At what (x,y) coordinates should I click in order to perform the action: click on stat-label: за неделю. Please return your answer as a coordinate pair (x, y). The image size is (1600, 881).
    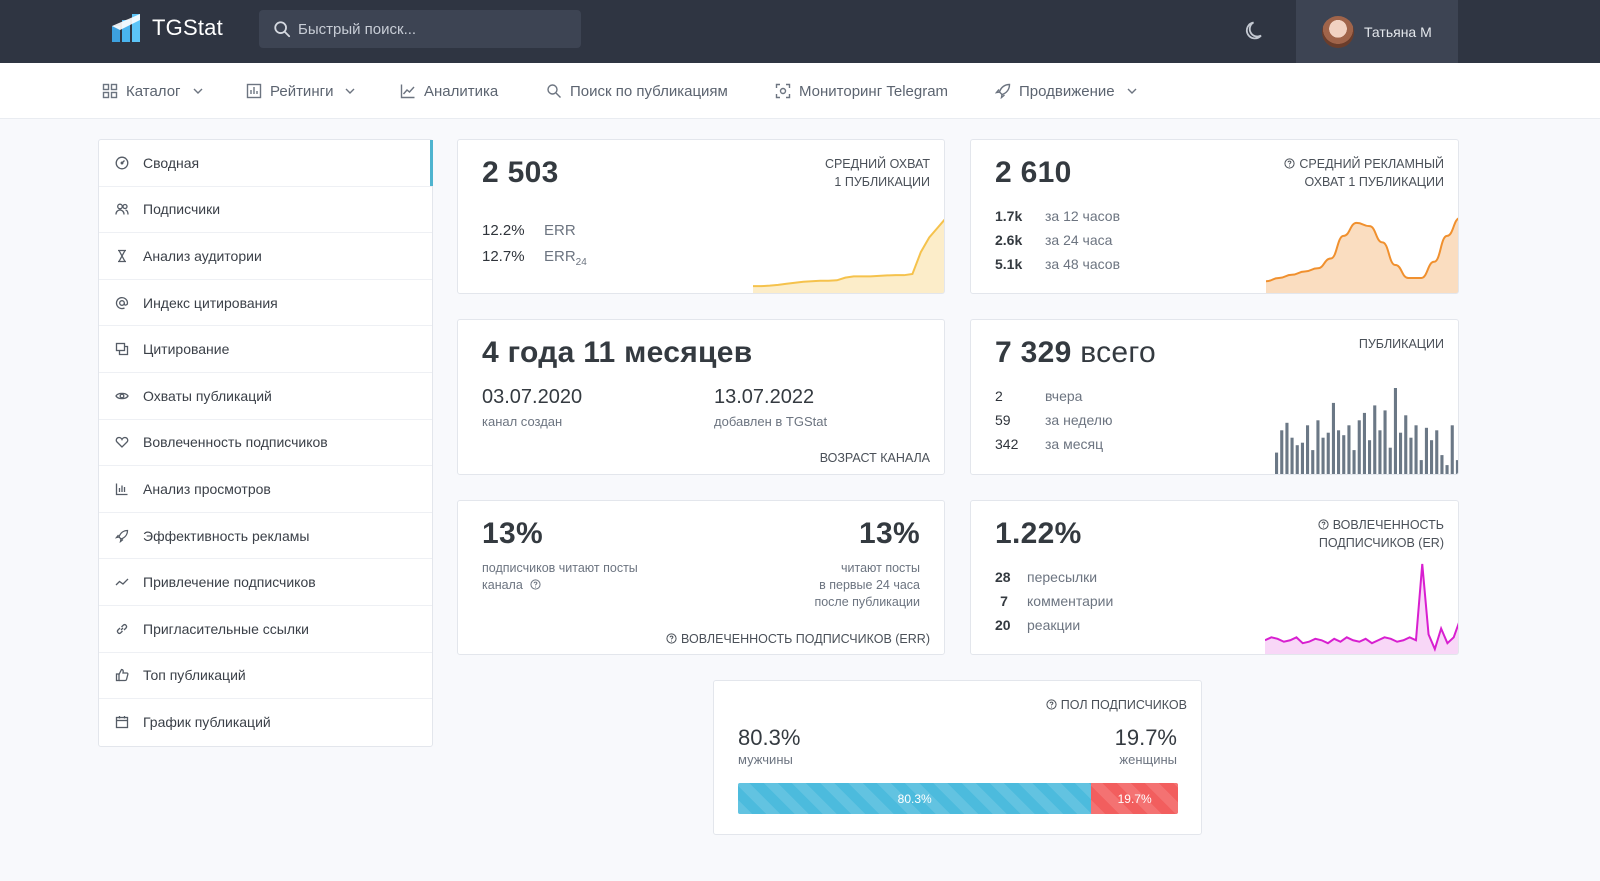
    Looking at the image, I should click on (1079, 420).